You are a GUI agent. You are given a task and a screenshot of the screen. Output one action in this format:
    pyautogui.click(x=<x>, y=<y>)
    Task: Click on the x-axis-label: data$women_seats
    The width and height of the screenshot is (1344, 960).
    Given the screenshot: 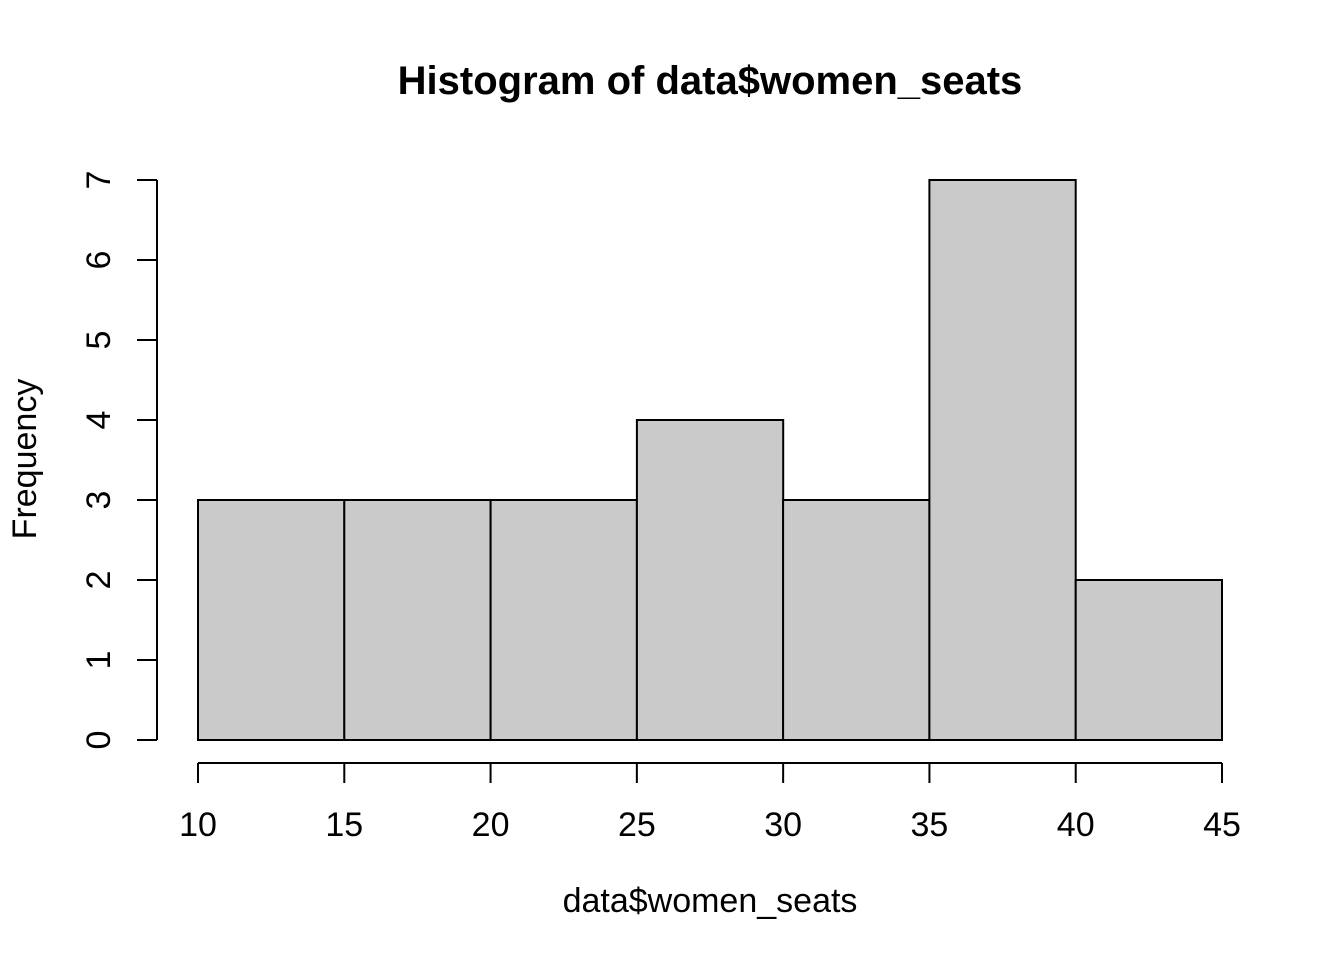 What is the action you would take?
    pyautogui.click(x=710, y=901)
    